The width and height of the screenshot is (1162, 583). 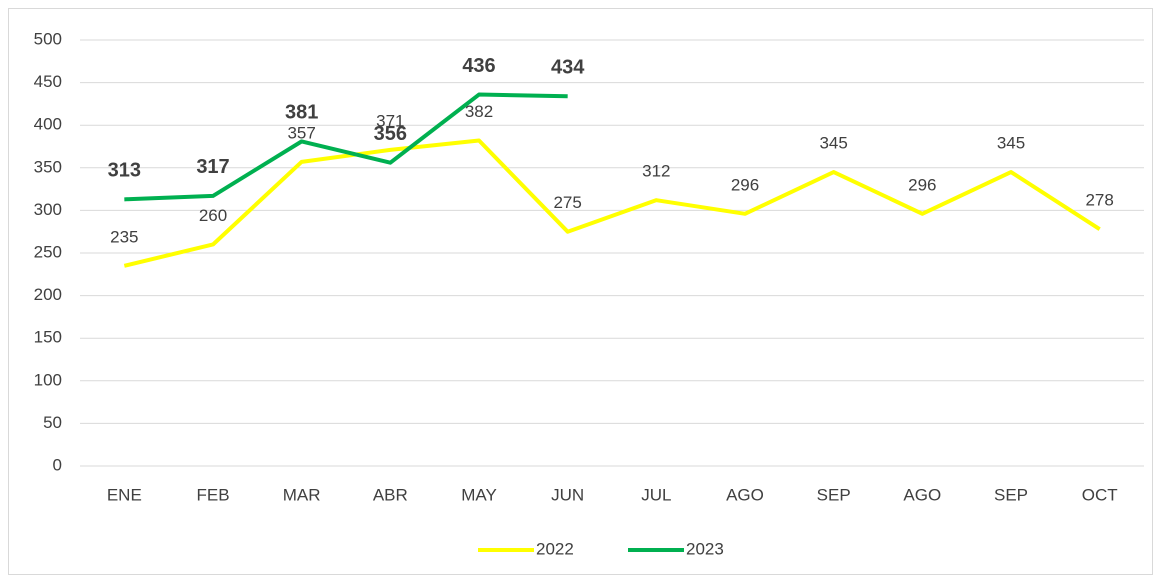 I want to click on data-label: 260, so click(x=213, y=215).